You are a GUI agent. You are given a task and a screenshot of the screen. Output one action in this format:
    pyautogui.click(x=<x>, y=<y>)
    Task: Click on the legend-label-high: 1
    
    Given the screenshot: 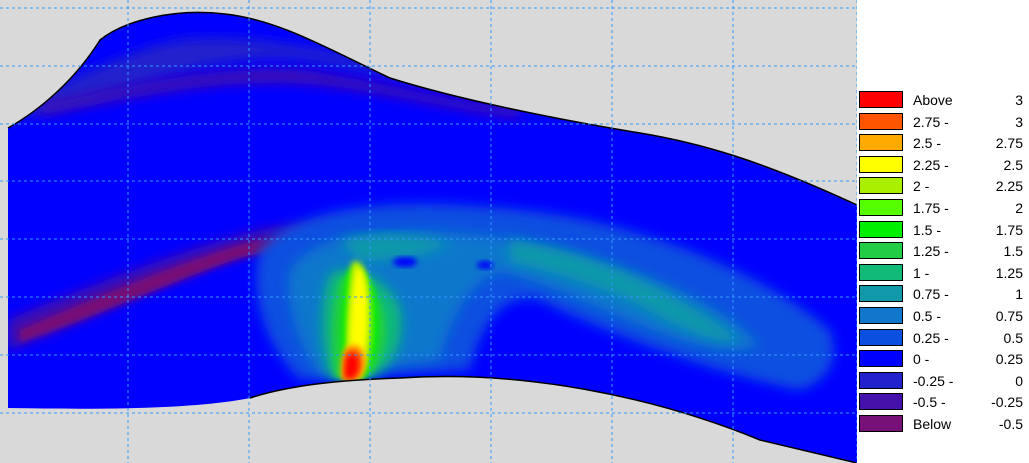 What is the action you would take?
    pyautogui.click(x=1019, y=294)
    